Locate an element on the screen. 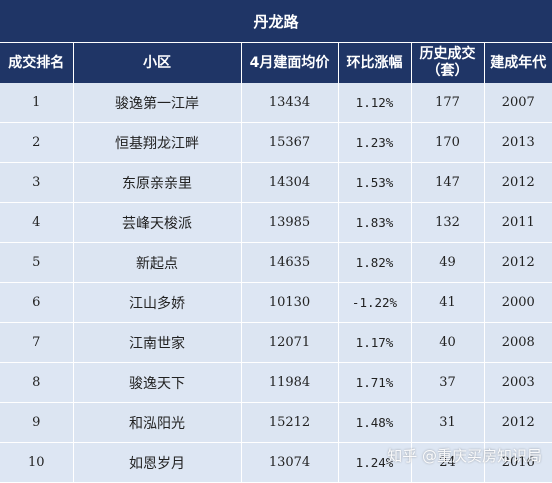 This screenshot has height=483, width=552. watermark: 知乎 @重庆买房知识局 is located at coordinates (464, 455).